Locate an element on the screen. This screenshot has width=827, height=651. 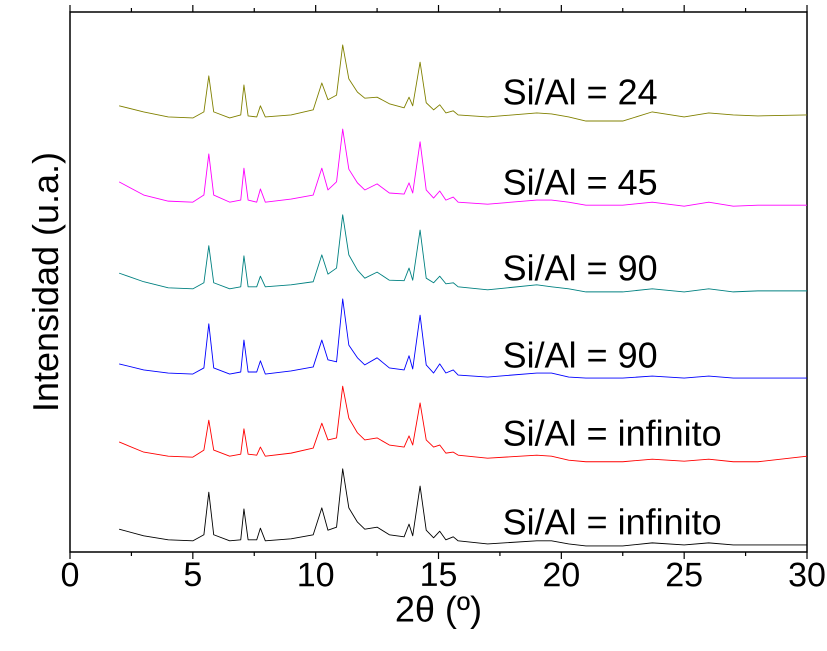
x-tick-label: 10 is located at coordinates (316, 574).